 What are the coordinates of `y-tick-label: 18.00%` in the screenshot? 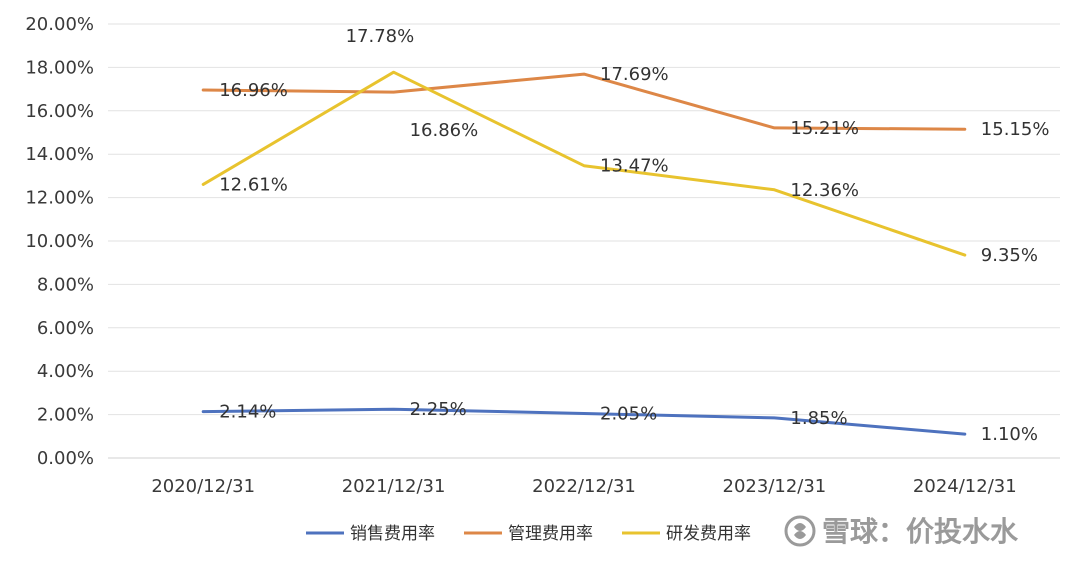 It's located at (59, 67).